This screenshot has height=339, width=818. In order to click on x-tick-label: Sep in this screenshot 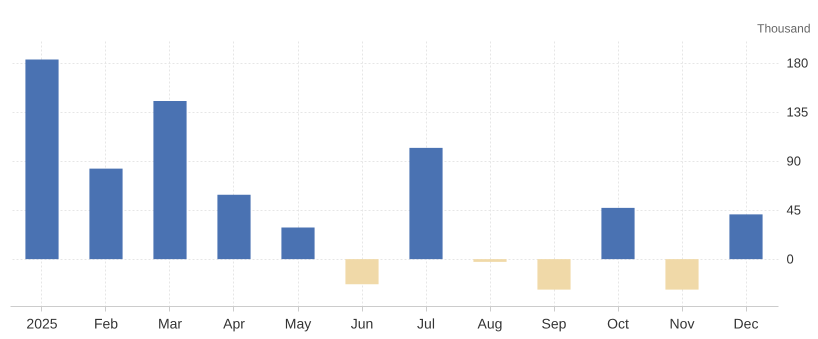, I will do `click(554, 324)`.